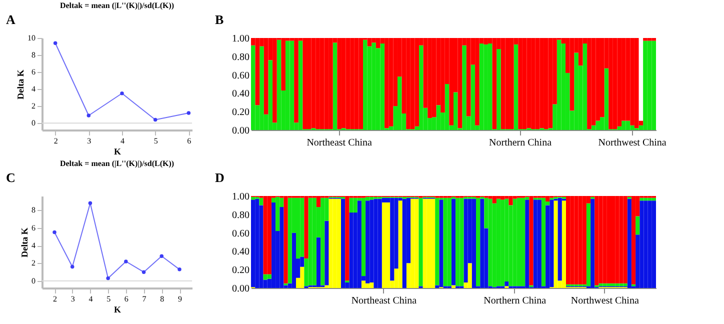 This screenshot has height=324, width=724. Describe the element at coordinates (162, 299) in the screenshot. I see `x-tick-label: 8` at that location.